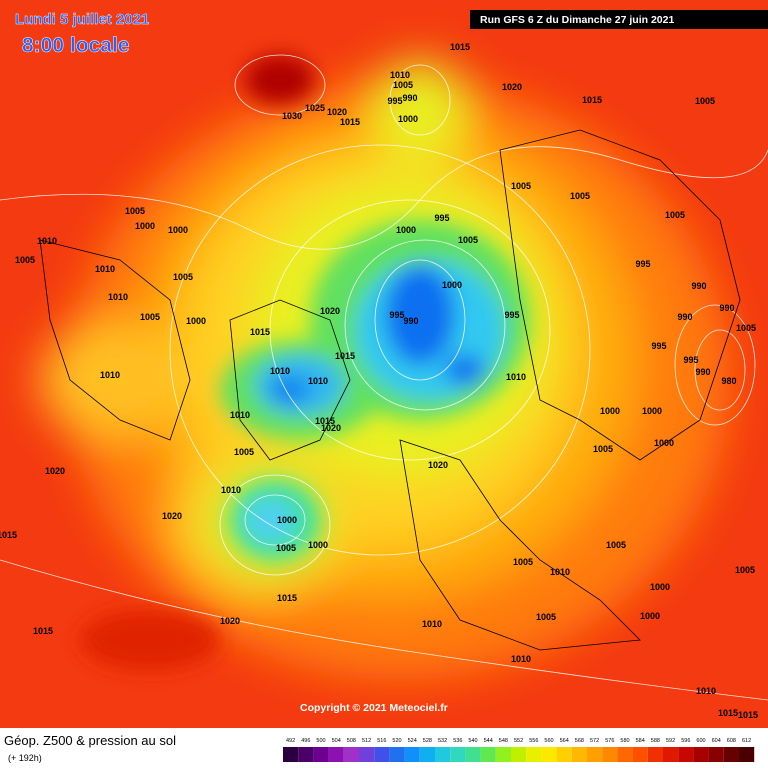 The image size is (768, 768). Describe the element at coordinates (518, 741) in the screenshot. I see `scale-label: 552` at that location.